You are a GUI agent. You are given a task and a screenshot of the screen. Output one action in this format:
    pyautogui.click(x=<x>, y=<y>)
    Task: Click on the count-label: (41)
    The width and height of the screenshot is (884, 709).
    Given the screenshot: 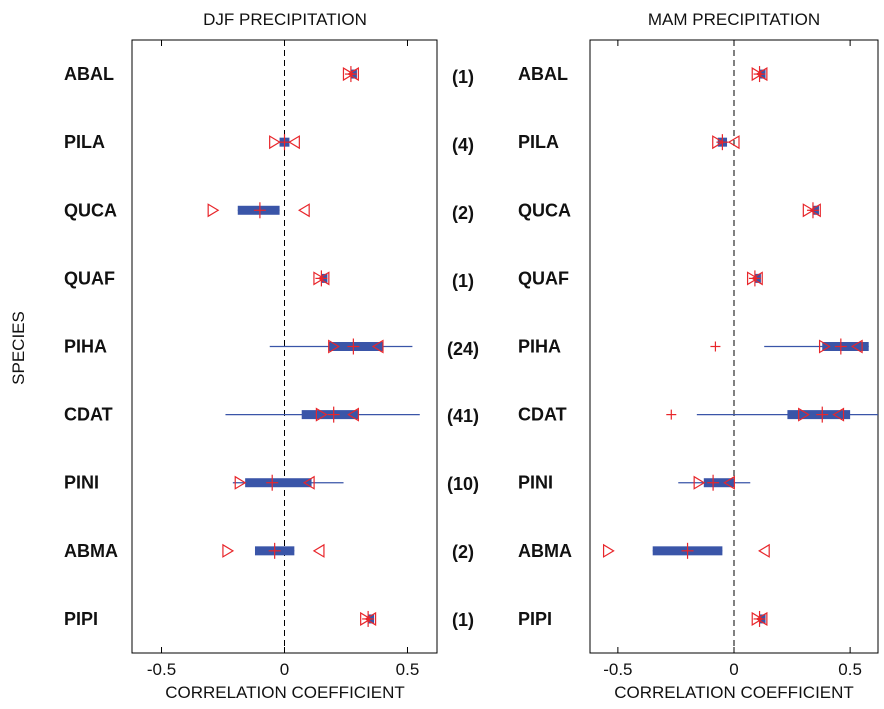 What is the action you would take?
    pyautogui.click(x=463, y=416)
    